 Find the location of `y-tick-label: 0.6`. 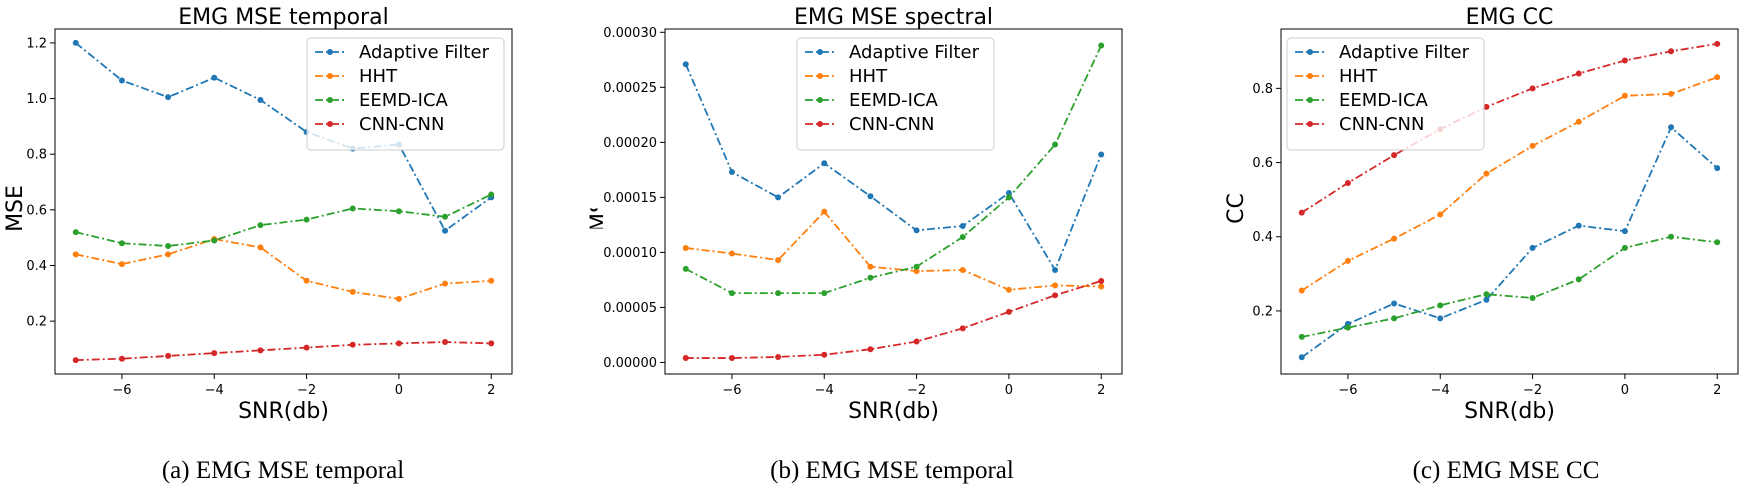

y-tick-label: 0.6 is located at coordinates (1262, 163).